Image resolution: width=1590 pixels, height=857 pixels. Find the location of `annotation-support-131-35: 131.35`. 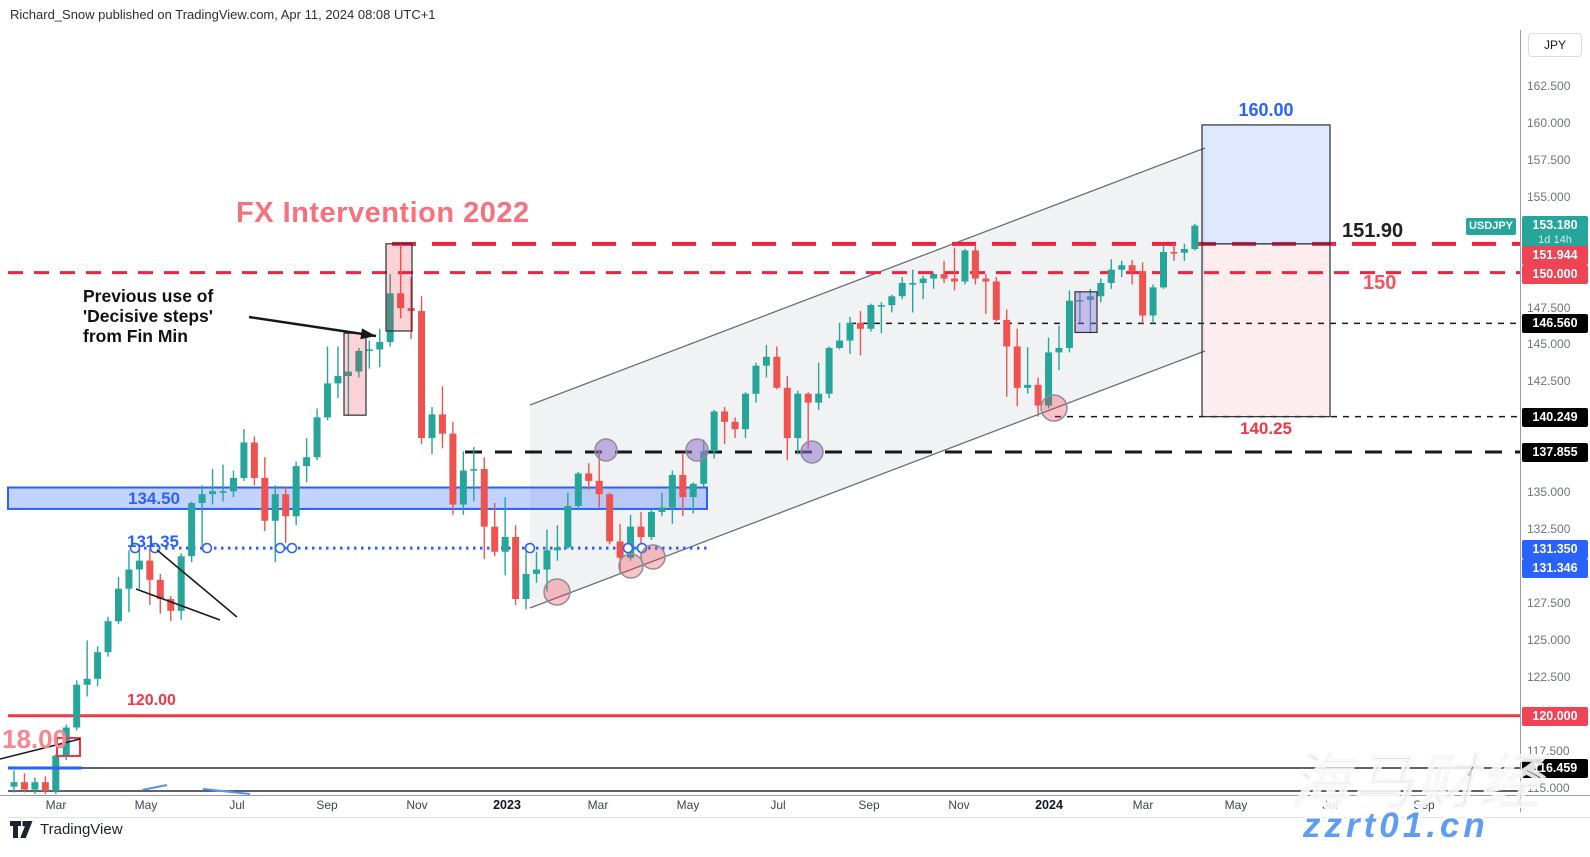

annotation-support-131-35: 131.35 is located at coordinates (153, 541).